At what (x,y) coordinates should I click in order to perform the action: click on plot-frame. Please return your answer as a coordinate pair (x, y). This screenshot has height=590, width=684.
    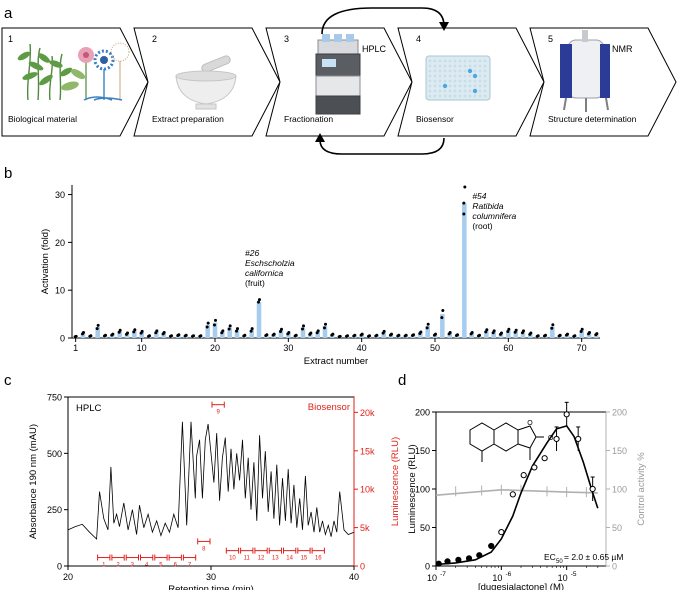
    Looking at the image, I should click on (211, 481).